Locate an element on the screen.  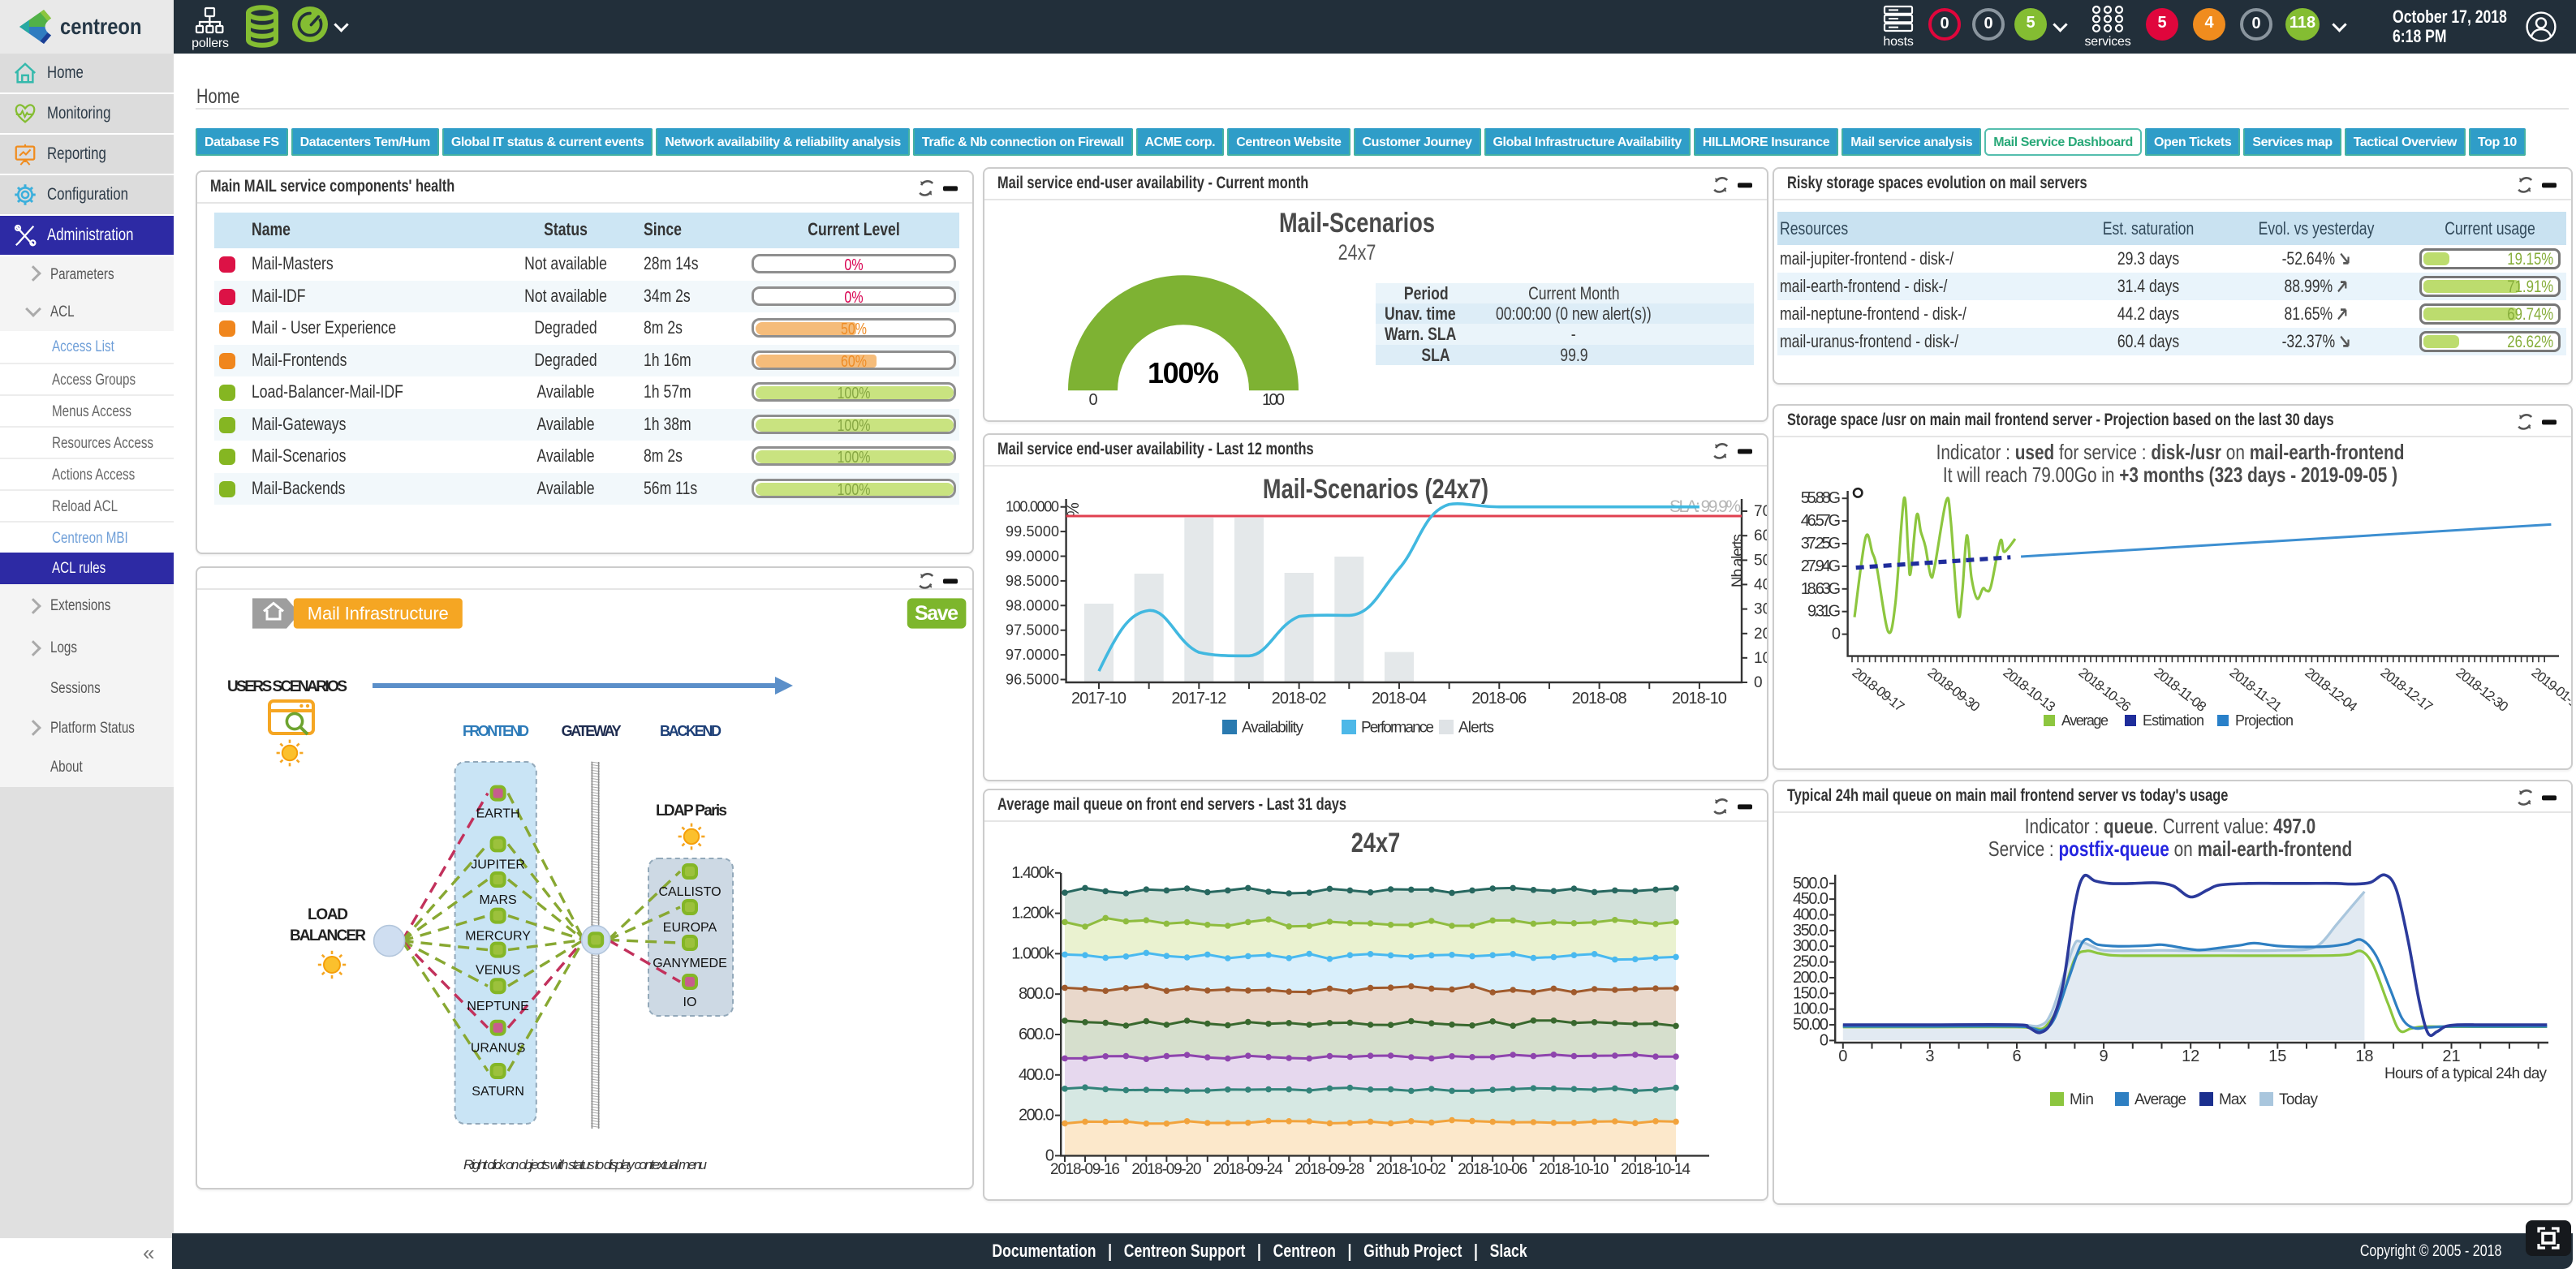
svg-text: SATURN is located at coordinates (498, 1092).